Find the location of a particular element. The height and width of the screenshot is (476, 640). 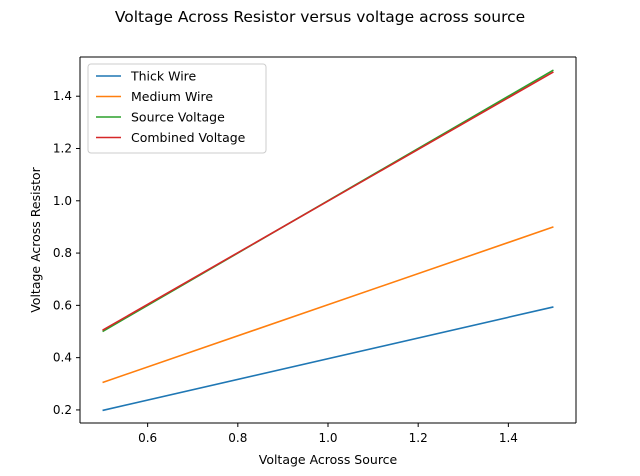

legend-label: Medium Wire is located at coordinates (172, 96).